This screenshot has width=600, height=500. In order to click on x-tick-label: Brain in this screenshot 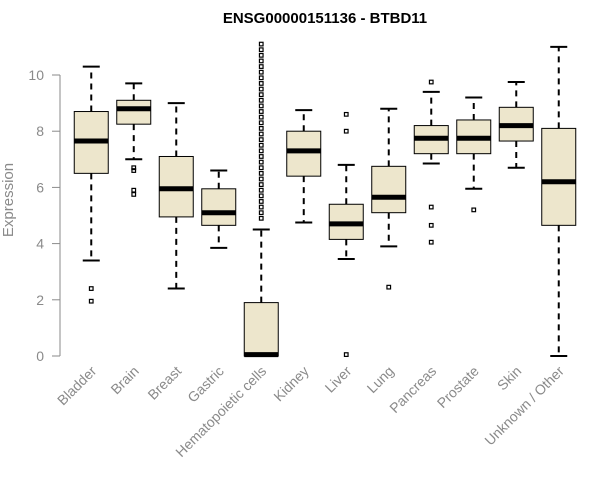, I will do `click(124, 380)`.